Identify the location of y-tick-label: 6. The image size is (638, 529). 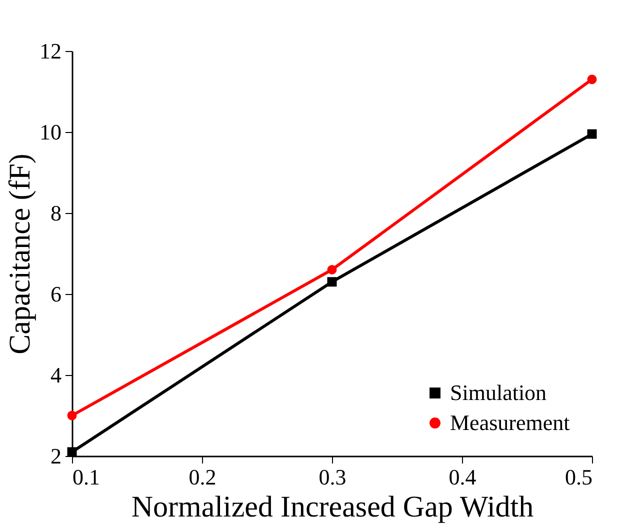
(56, 294).